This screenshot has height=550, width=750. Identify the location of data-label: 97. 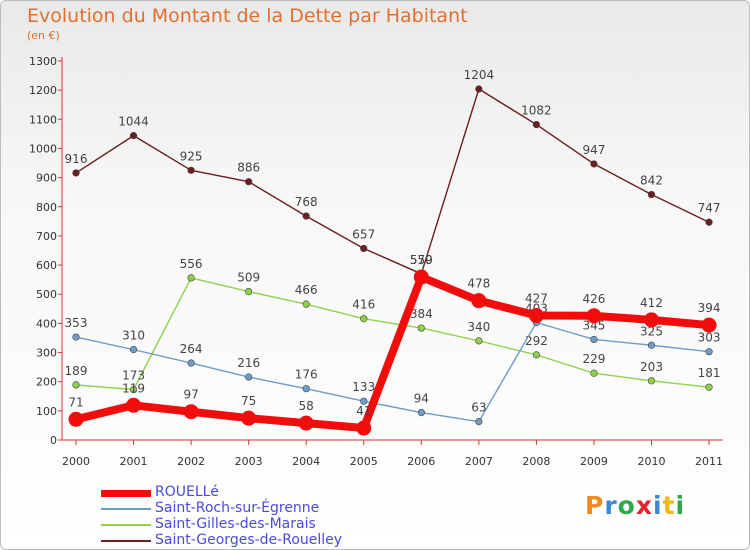
(190, 395).